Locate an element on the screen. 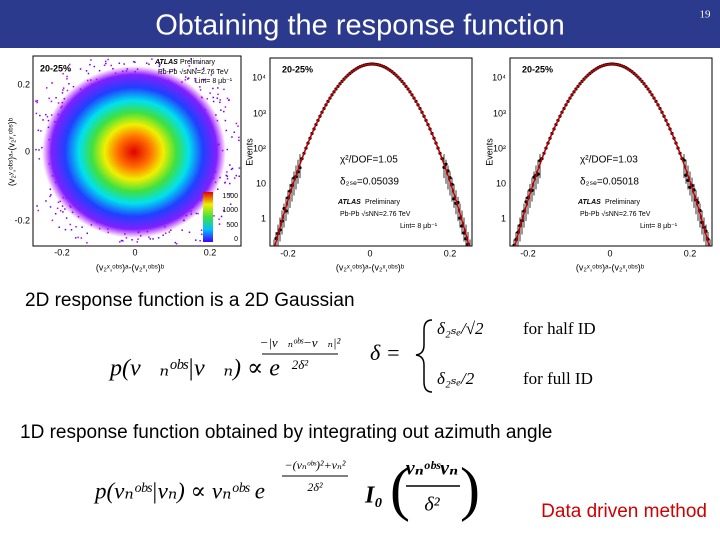  colorbar-label: 1500 is located at coordinates (230, 196).